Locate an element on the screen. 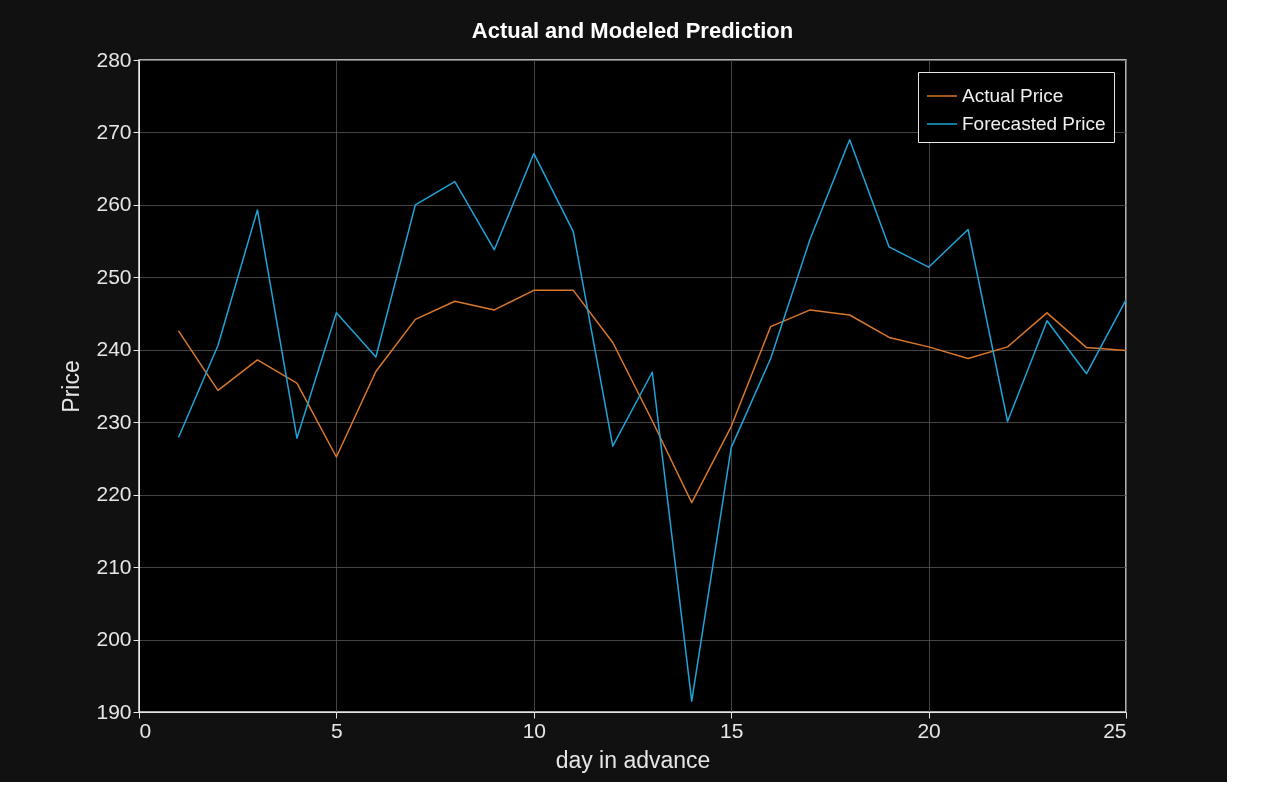 This screenshot has width=1265, height=800. y-tick-label: 240 is located at coordinates (114, 349).